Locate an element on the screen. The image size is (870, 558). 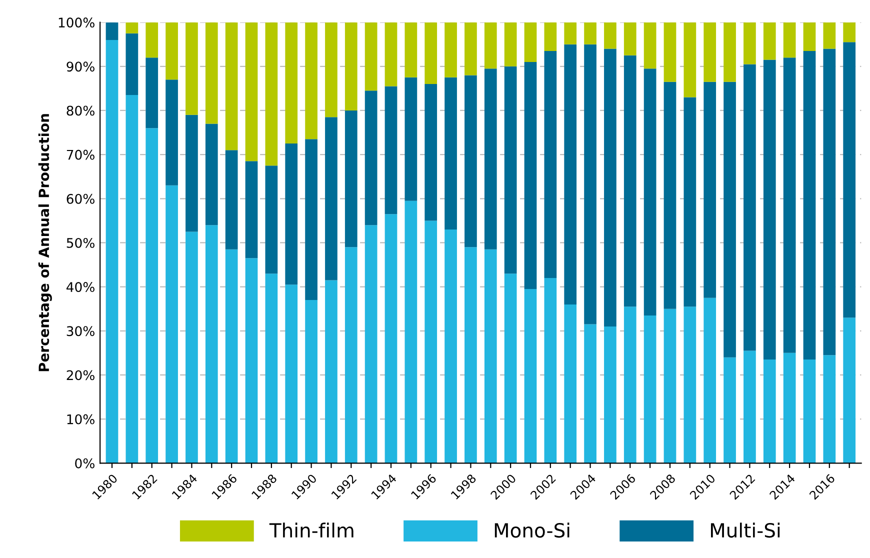
y-tick-label: 50% is located at coordinates (80, 243).